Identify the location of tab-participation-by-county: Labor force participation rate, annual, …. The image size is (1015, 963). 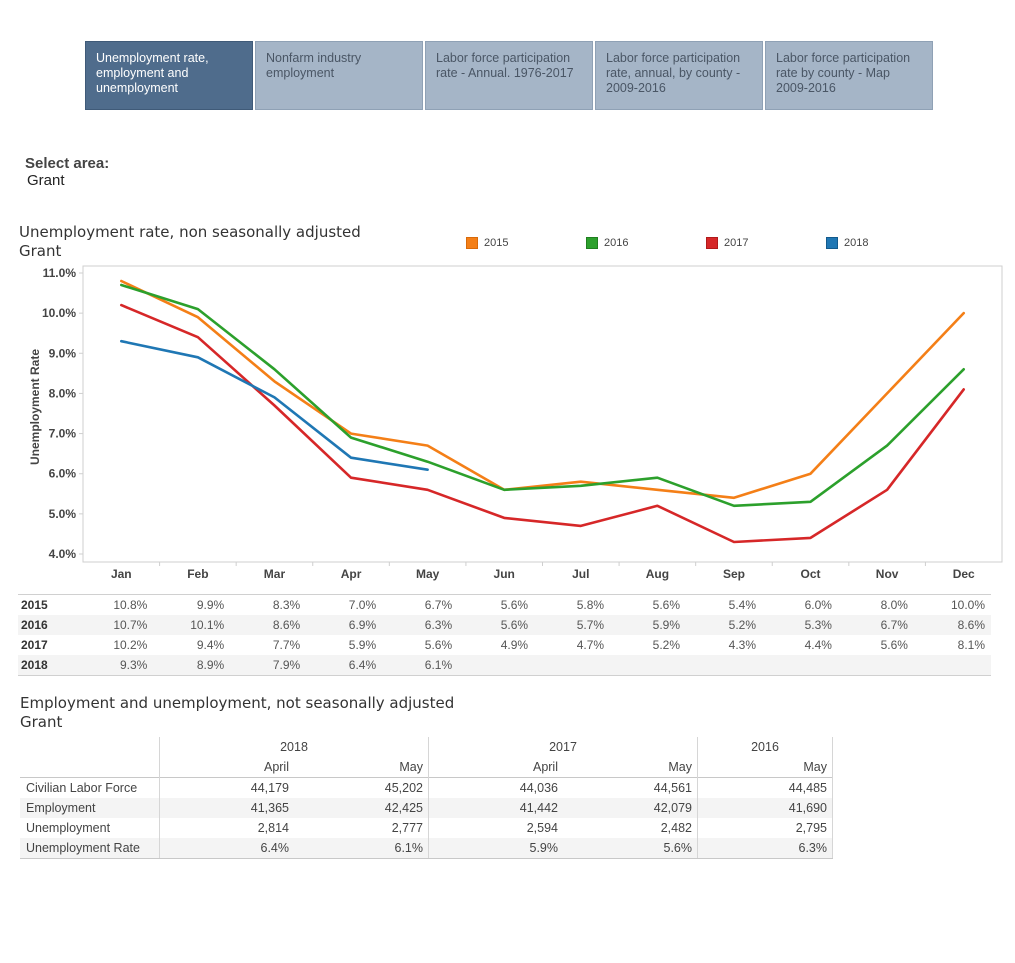
(679, 75).